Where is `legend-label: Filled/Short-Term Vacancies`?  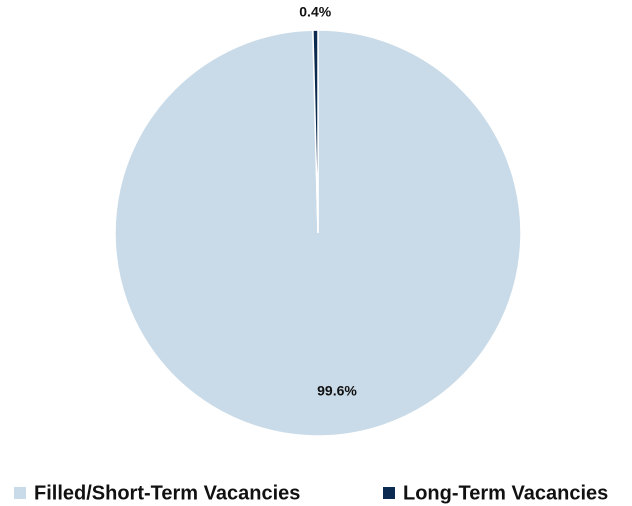 legend-label: Filled/Short-Term Vacancies is located at coordinates (167, 493).